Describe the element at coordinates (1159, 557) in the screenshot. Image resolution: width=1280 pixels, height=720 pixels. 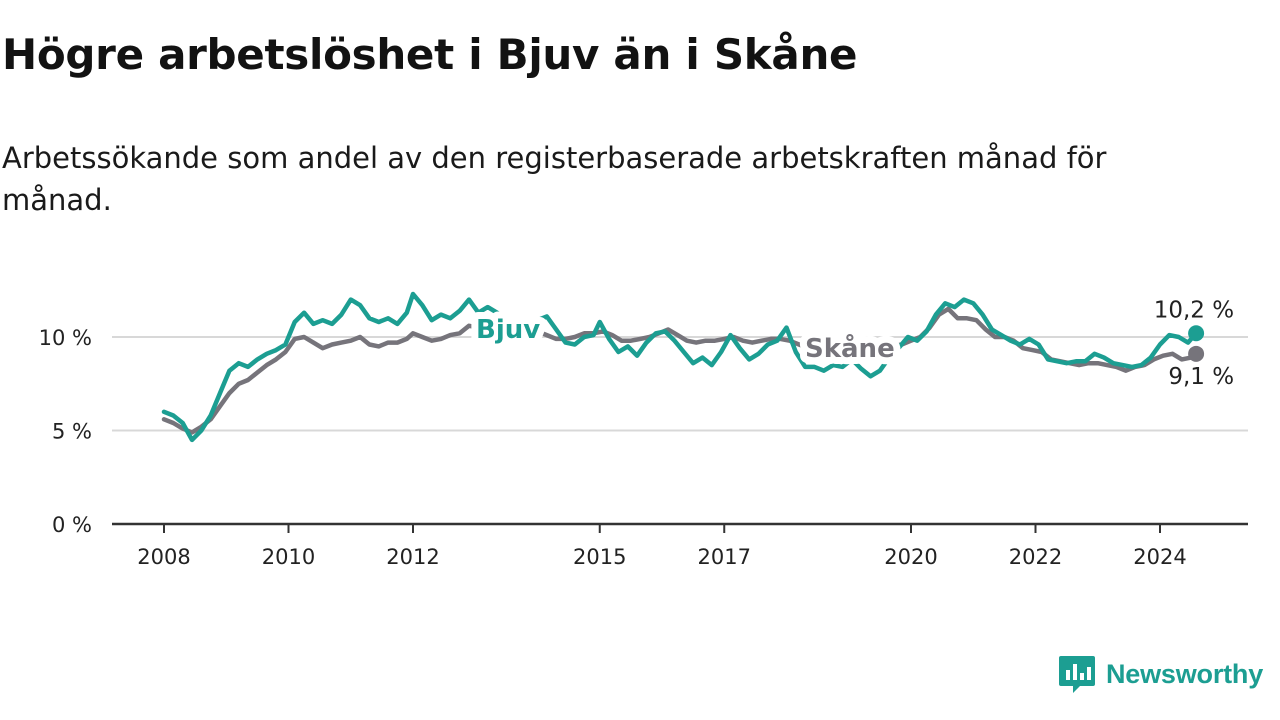
I see `x-tick-label: 2024` at that location.